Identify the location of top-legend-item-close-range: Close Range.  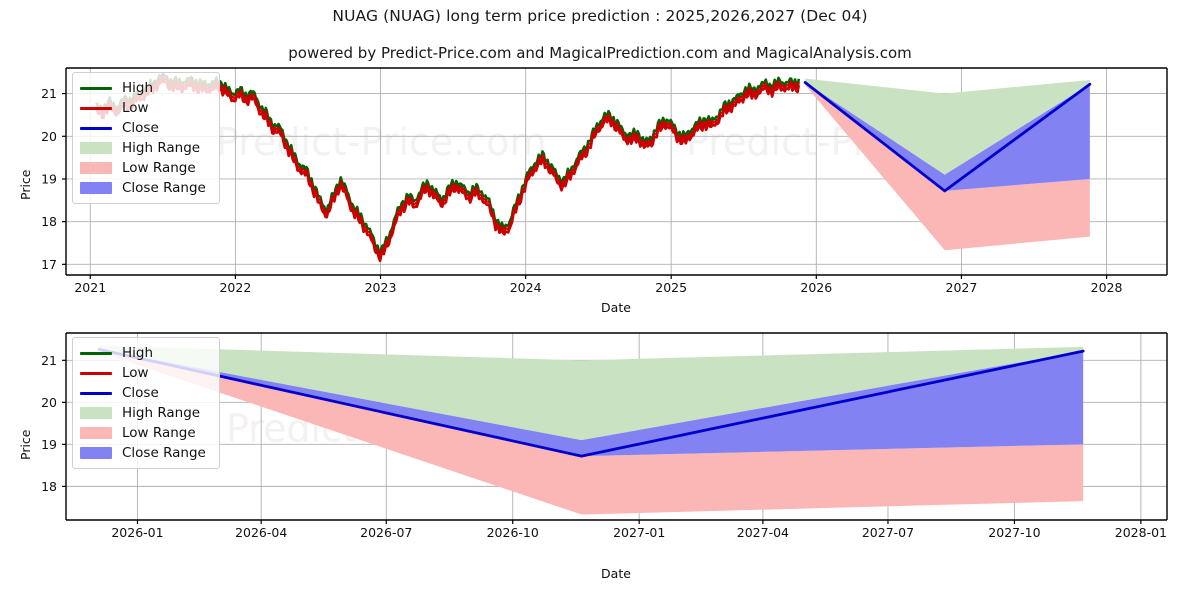
(145, 188).